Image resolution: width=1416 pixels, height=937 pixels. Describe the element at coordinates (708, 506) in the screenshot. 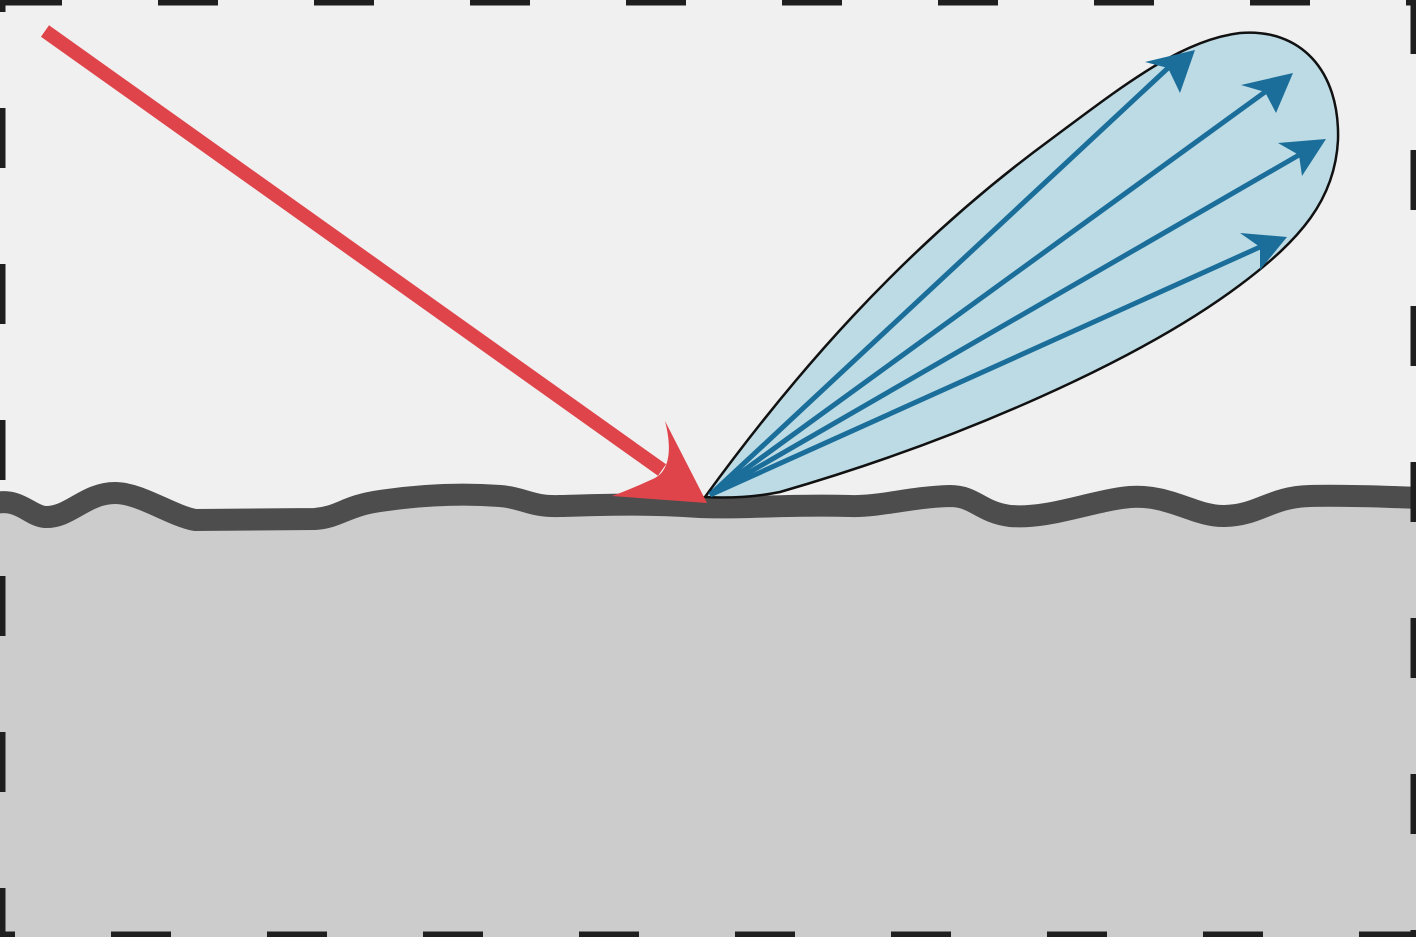

I see `rough-surface-line` at that location.